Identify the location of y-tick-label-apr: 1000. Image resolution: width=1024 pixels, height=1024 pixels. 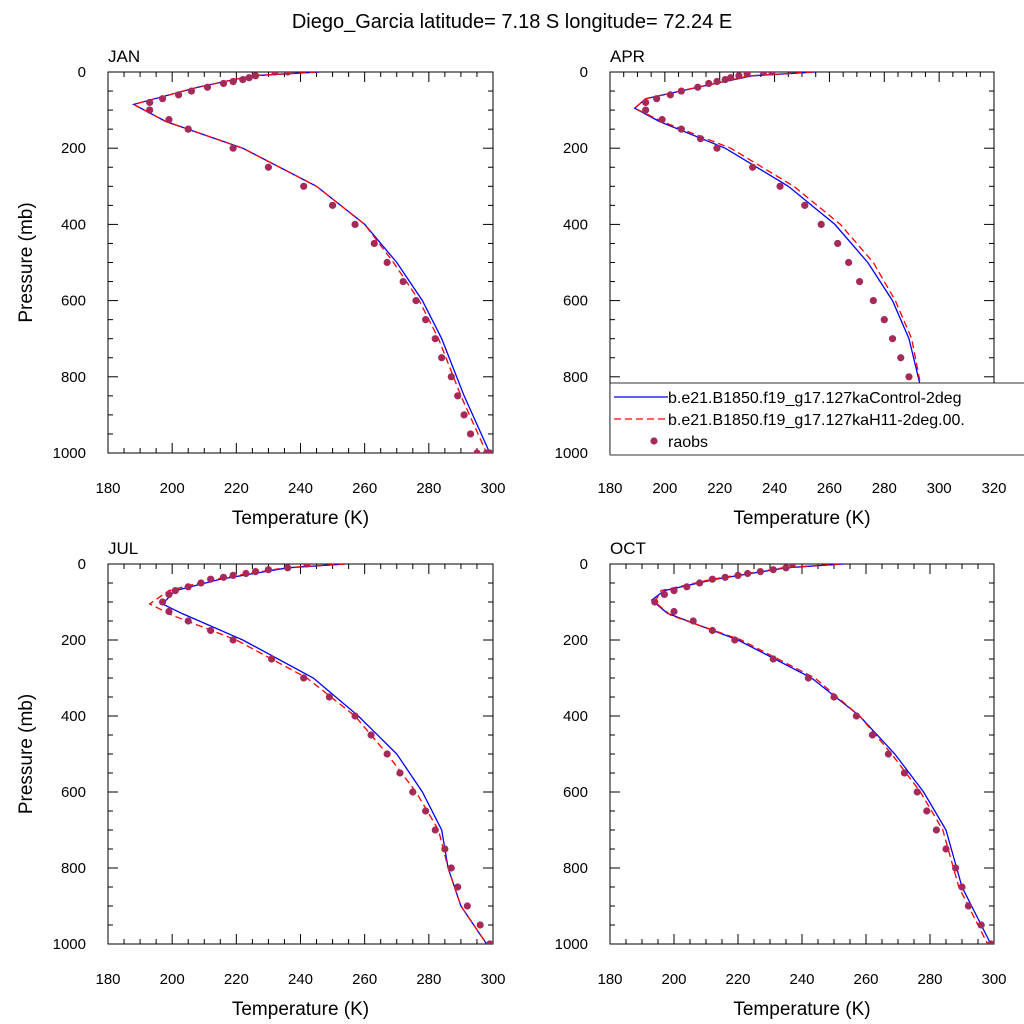
(571, 453).